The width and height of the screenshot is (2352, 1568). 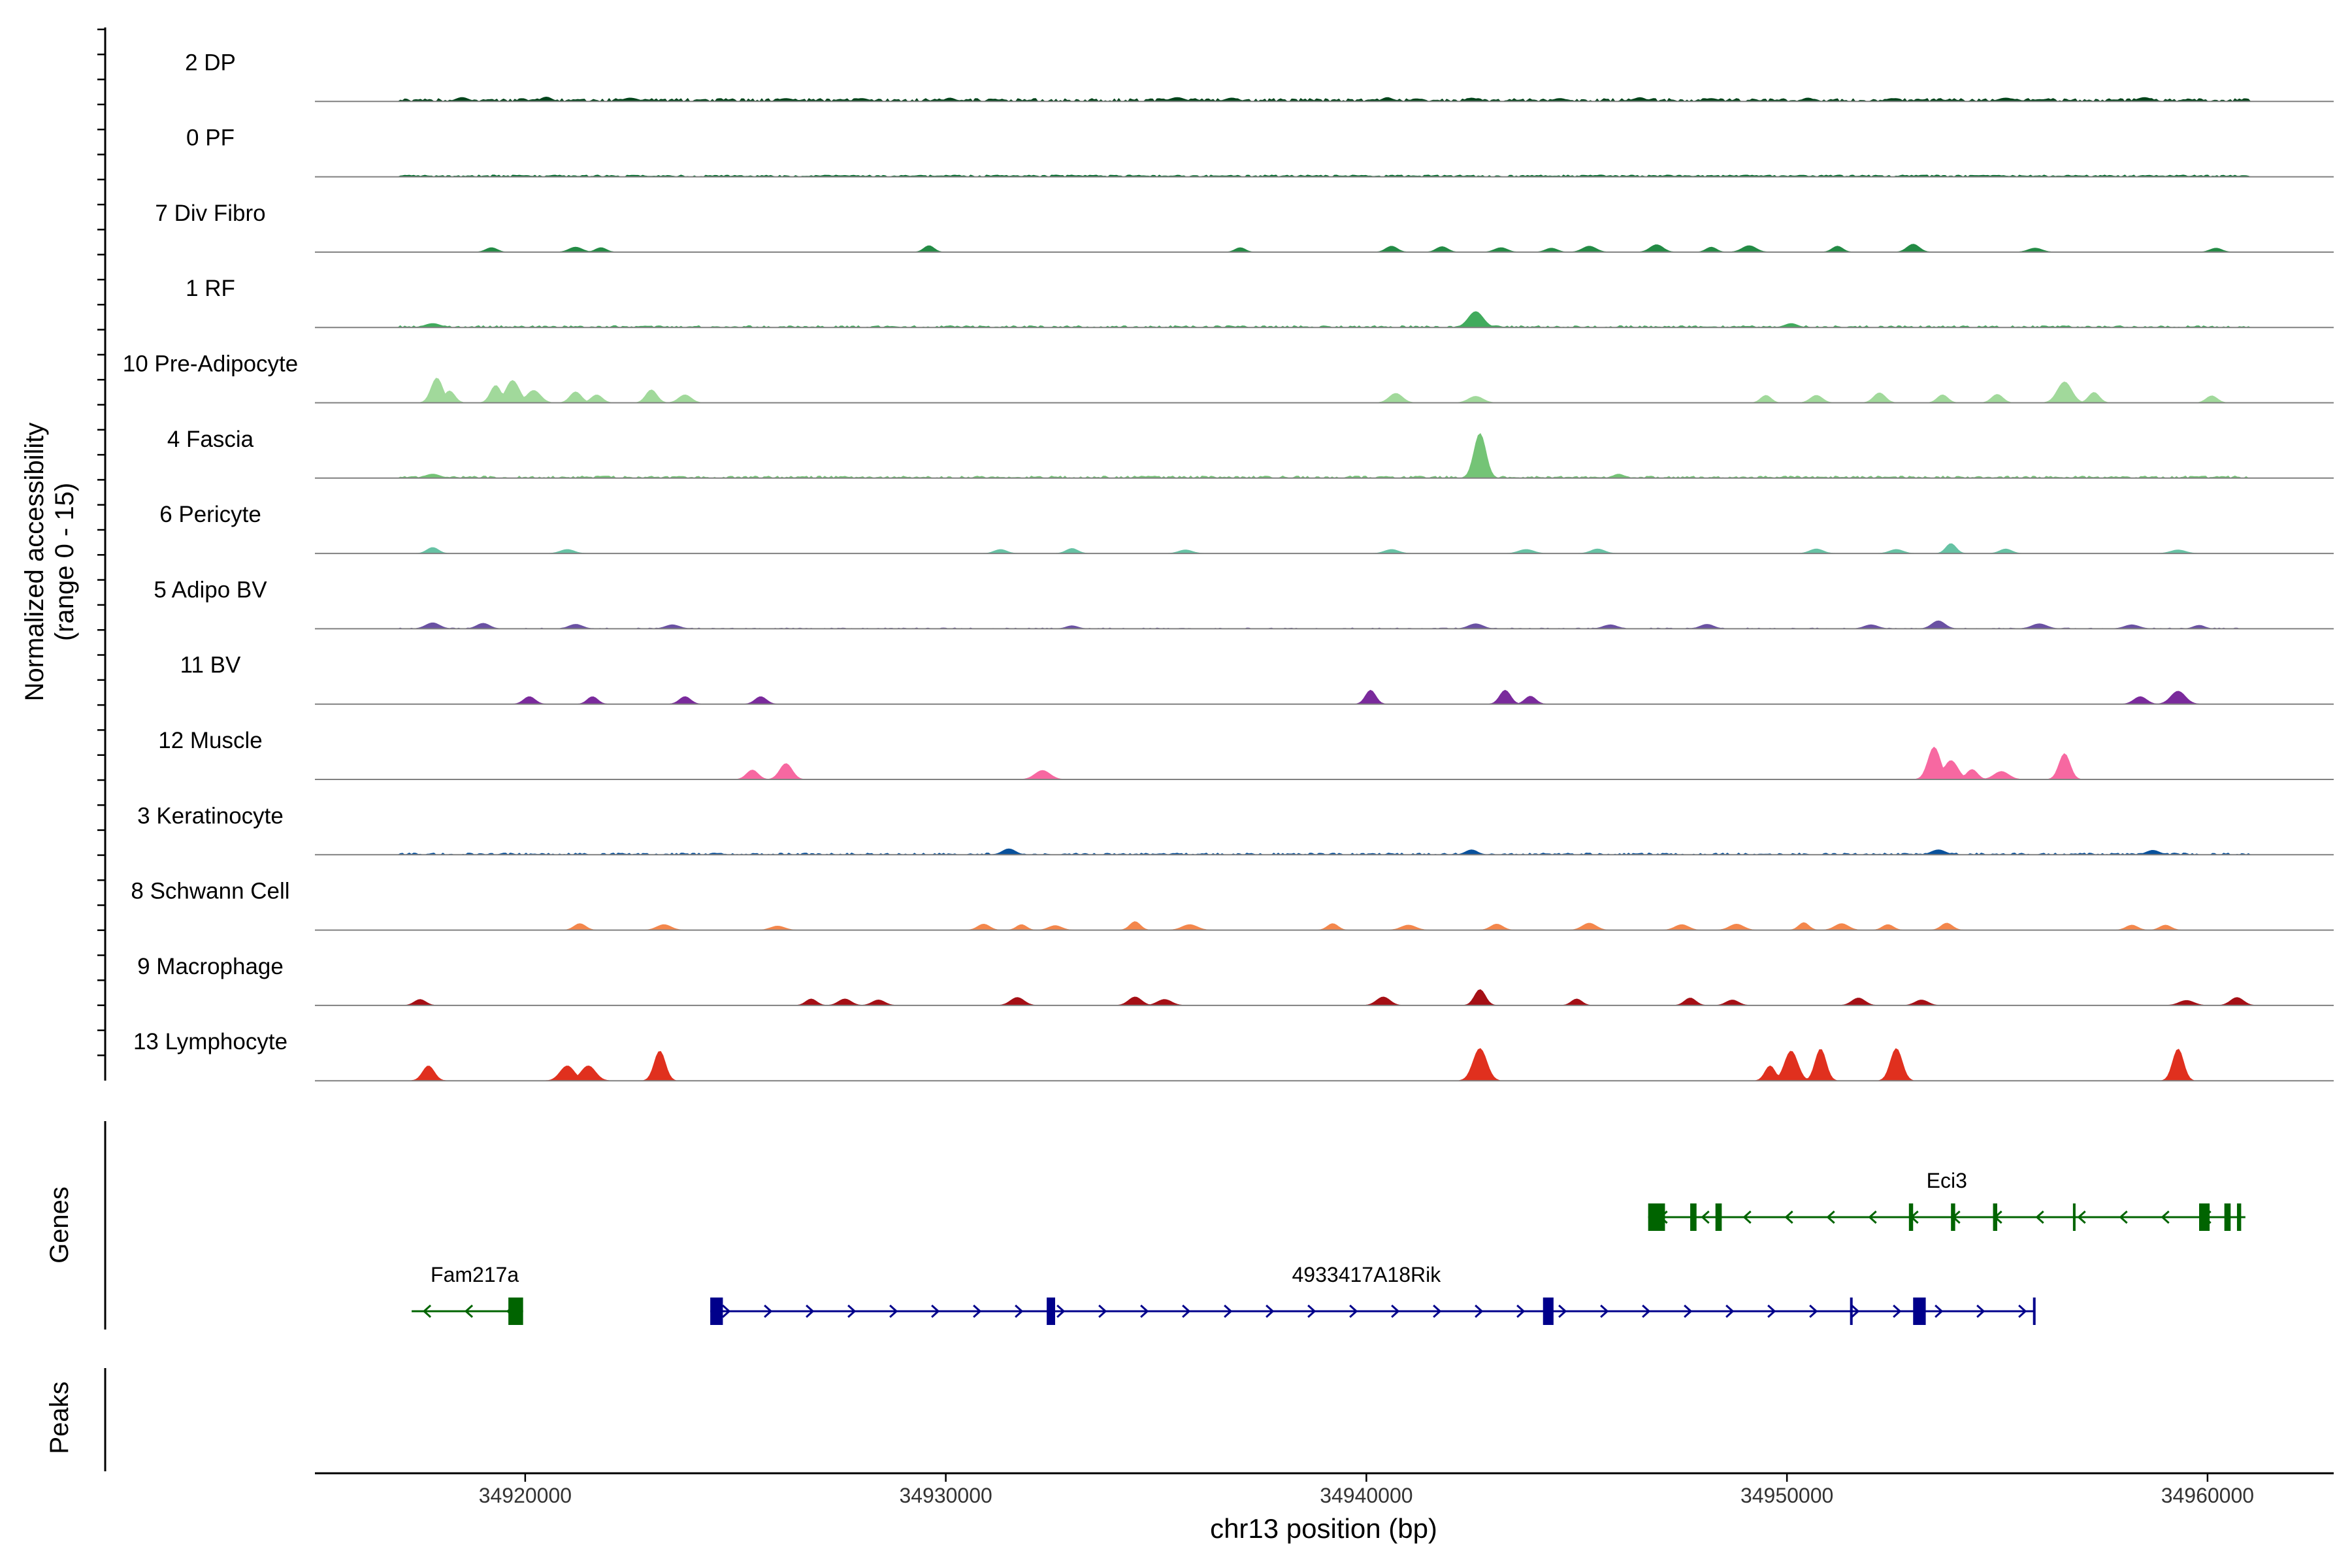 What do you see at coordinates (1323, 1528) in the screenshot?
I see `x-axis-label: chr13 position (bp)` at bounding box center [1323, 1528].